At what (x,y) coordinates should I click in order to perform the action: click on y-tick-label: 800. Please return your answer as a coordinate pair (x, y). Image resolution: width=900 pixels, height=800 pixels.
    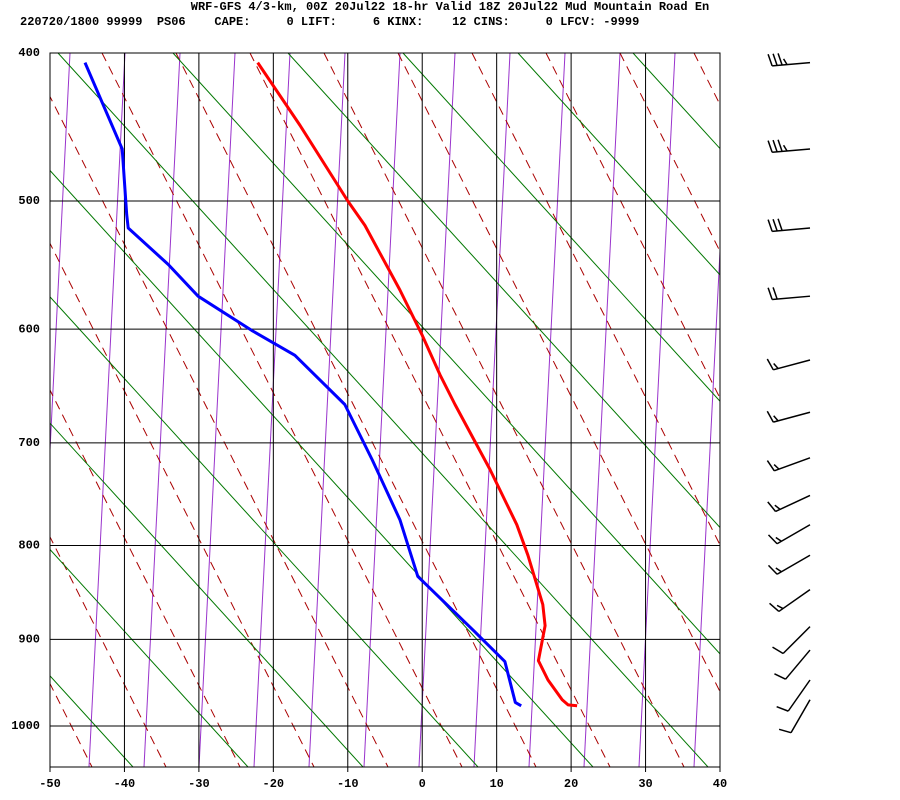
    Looking at the image, I should click on (29, 546).